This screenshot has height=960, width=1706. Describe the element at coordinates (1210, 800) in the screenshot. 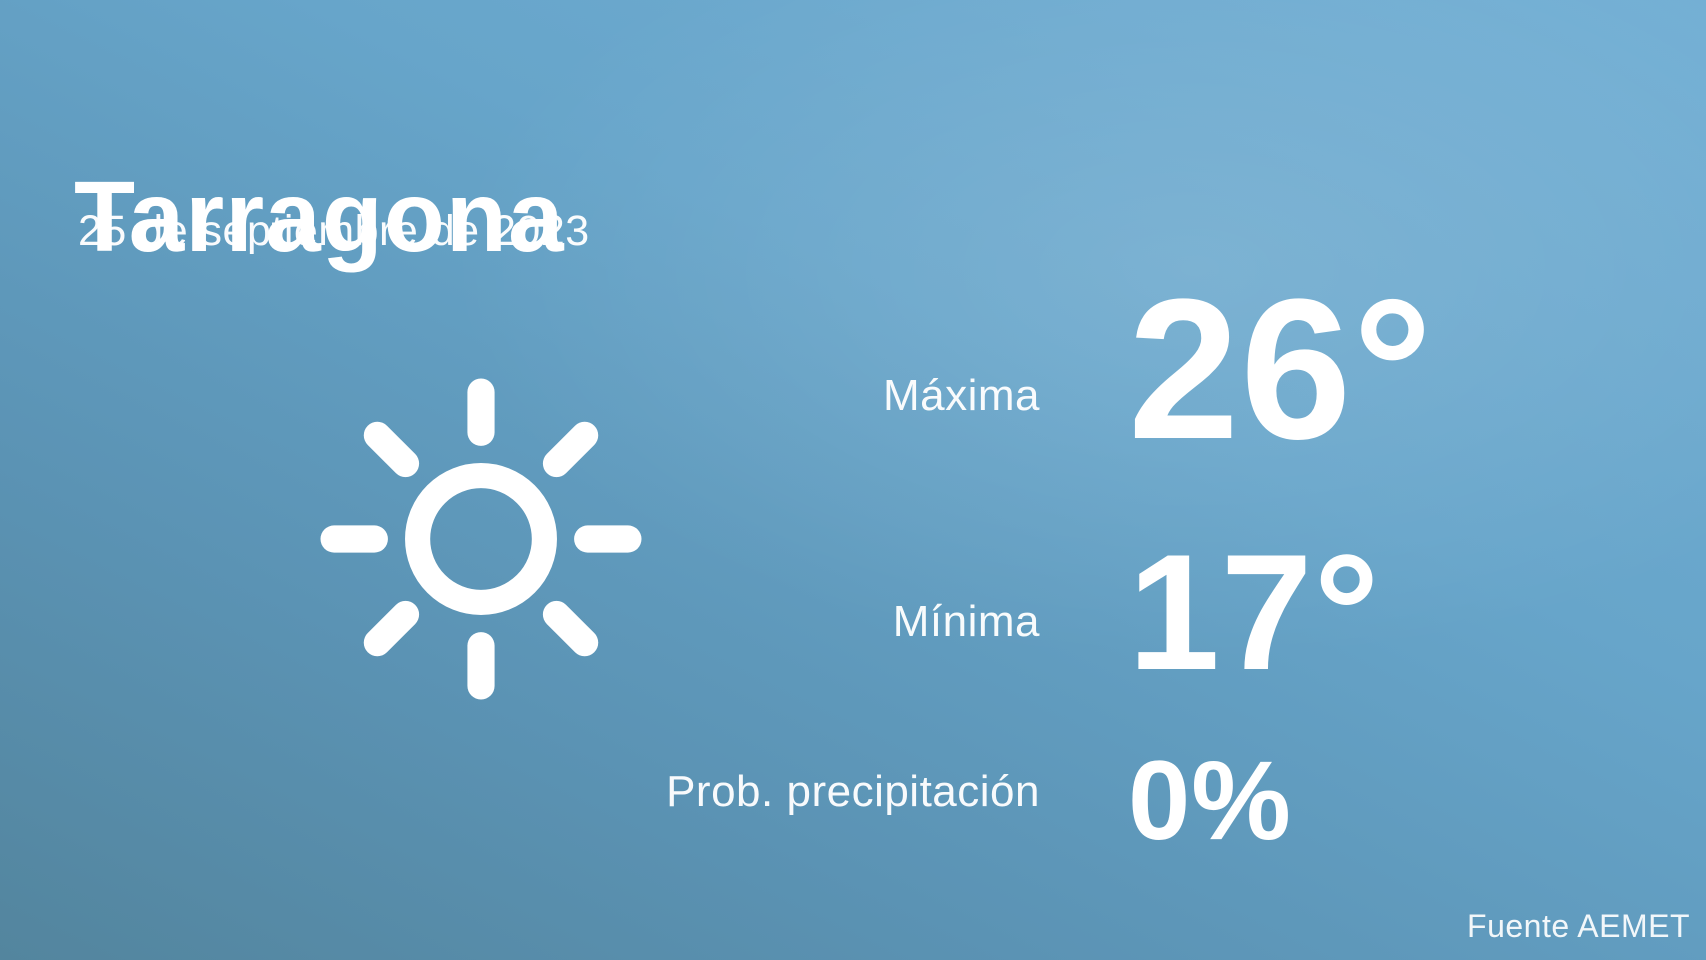

I see `precipitation-probability-value: 0%` at that location.